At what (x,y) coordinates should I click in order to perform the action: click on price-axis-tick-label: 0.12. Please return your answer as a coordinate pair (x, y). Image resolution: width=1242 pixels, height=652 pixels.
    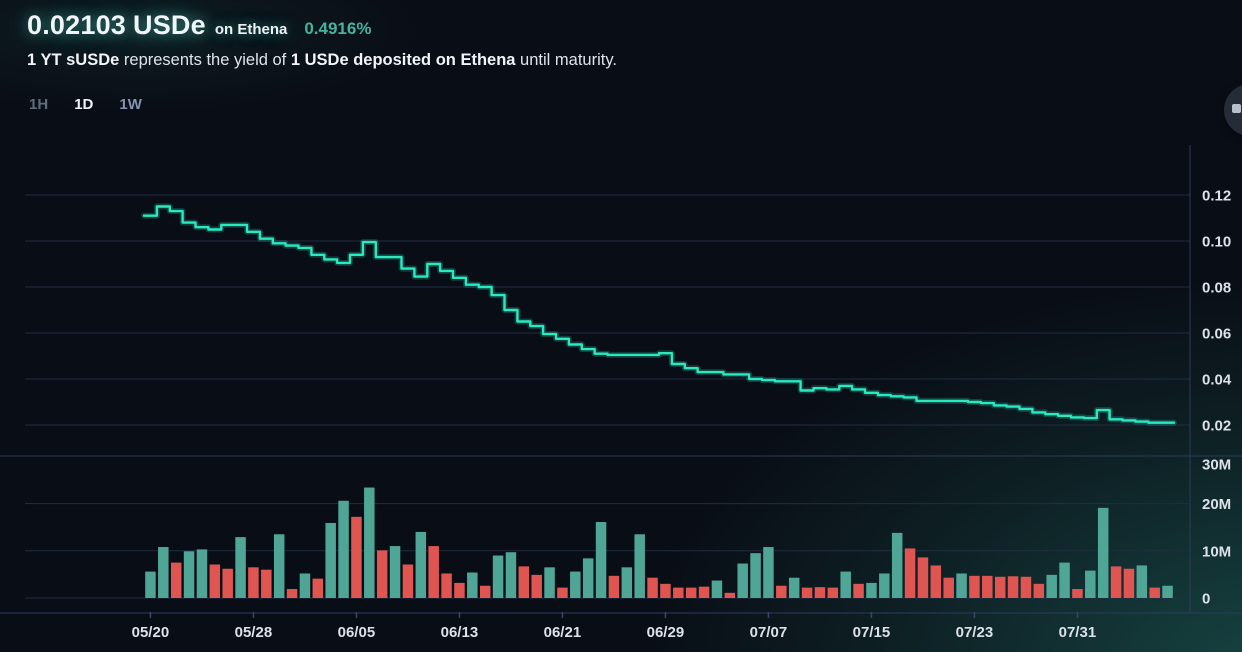
    Looking at the image, I should click on (1216, 196).